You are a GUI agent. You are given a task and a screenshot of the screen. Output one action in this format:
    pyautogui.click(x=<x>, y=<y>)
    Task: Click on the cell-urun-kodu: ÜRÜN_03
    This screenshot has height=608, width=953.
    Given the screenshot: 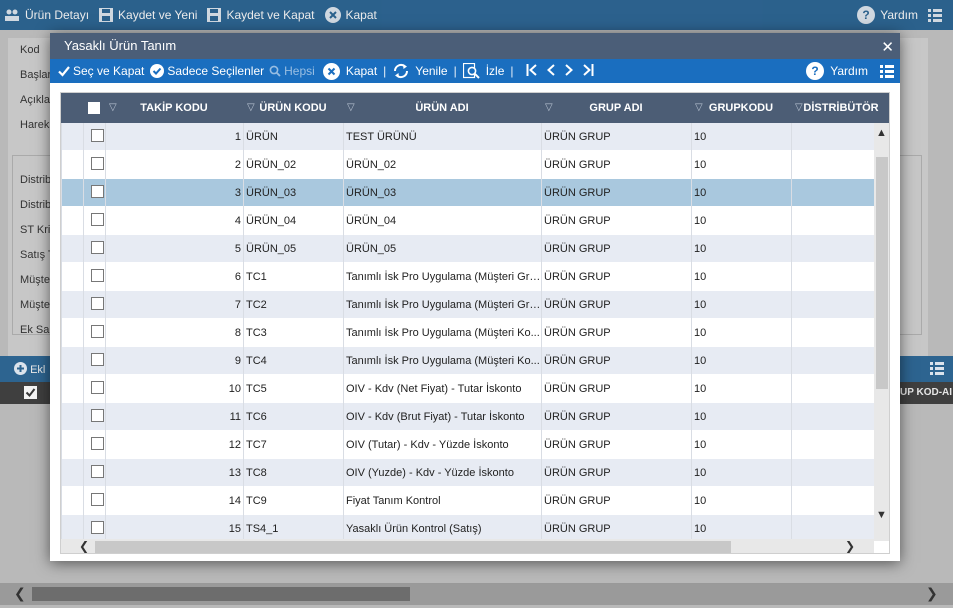 What is the action you would take?
    pyautogui.click(x=293, y=193)
    